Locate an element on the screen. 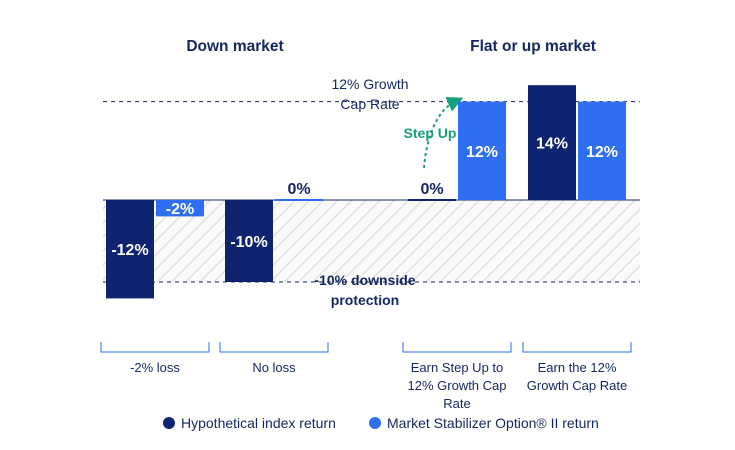  bar-label-index-2: 0% is located at coordinates (431, 189).